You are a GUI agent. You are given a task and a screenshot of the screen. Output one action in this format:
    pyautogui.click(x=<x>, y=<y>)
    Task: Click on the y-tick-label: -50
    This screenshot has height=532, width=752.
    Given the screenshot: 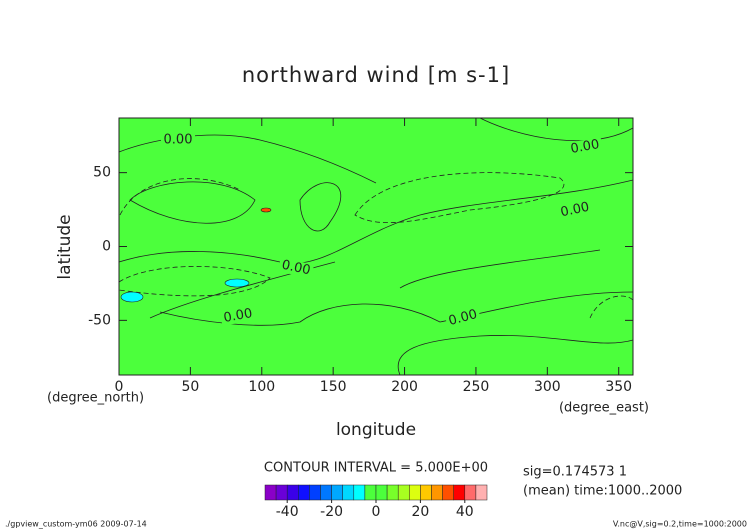 What is the action you would take?
    pyautogui.click(x=99, y=320)
    